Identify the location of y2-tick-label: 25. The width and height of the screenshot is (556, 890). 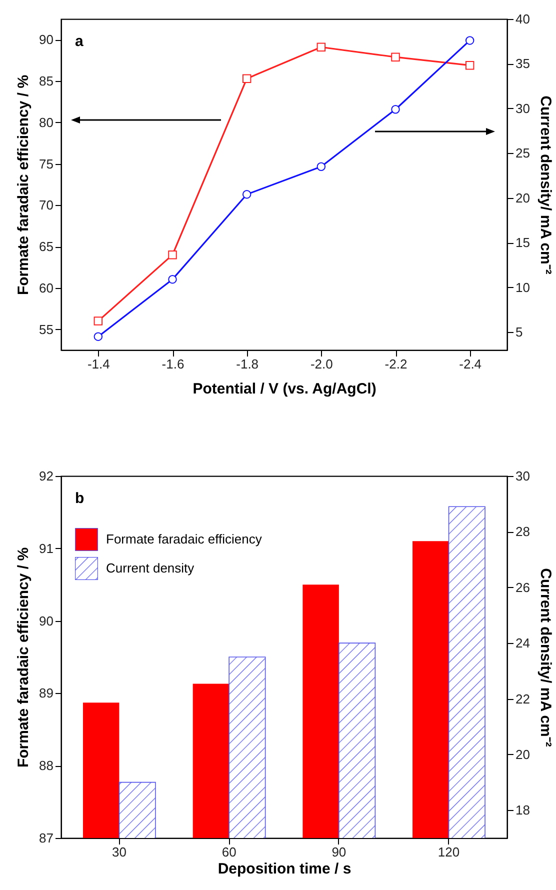
(523, 153).